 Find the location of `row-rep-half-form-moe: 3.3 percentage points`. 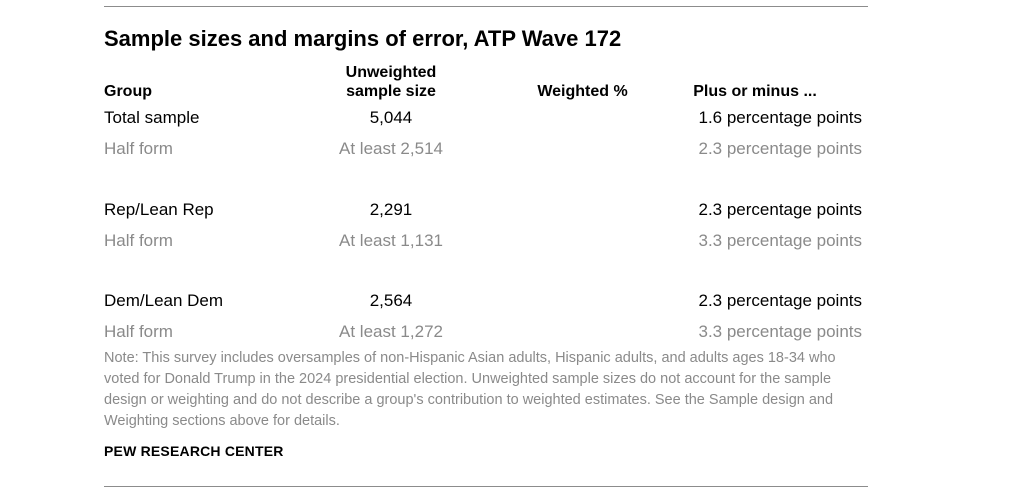

row-rep-half-form-moe: 3.3 percentage points is located at coordinates (780, 240).